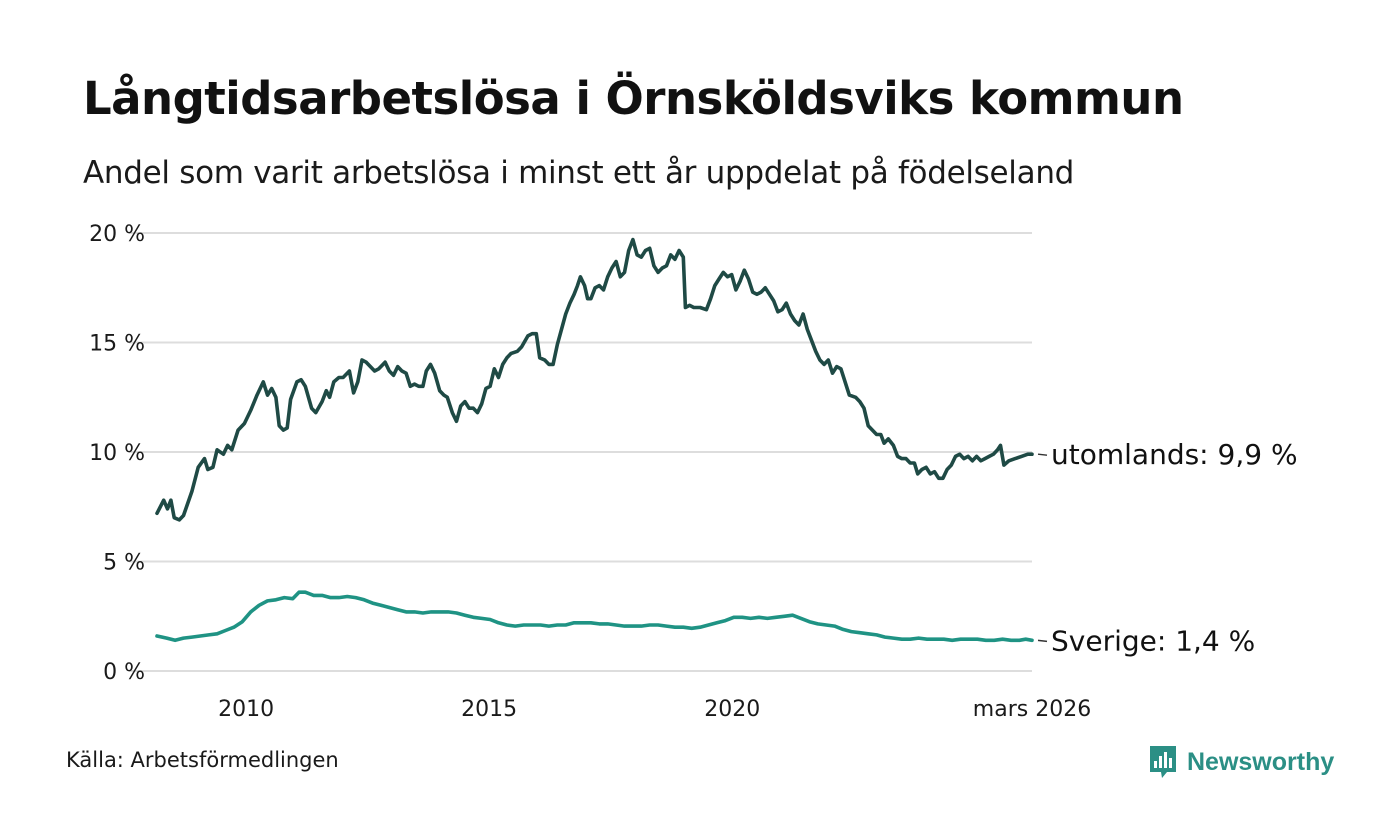  I want to click on end-label-sverige: Sverige: 1,4 %, so click(1153, 640).